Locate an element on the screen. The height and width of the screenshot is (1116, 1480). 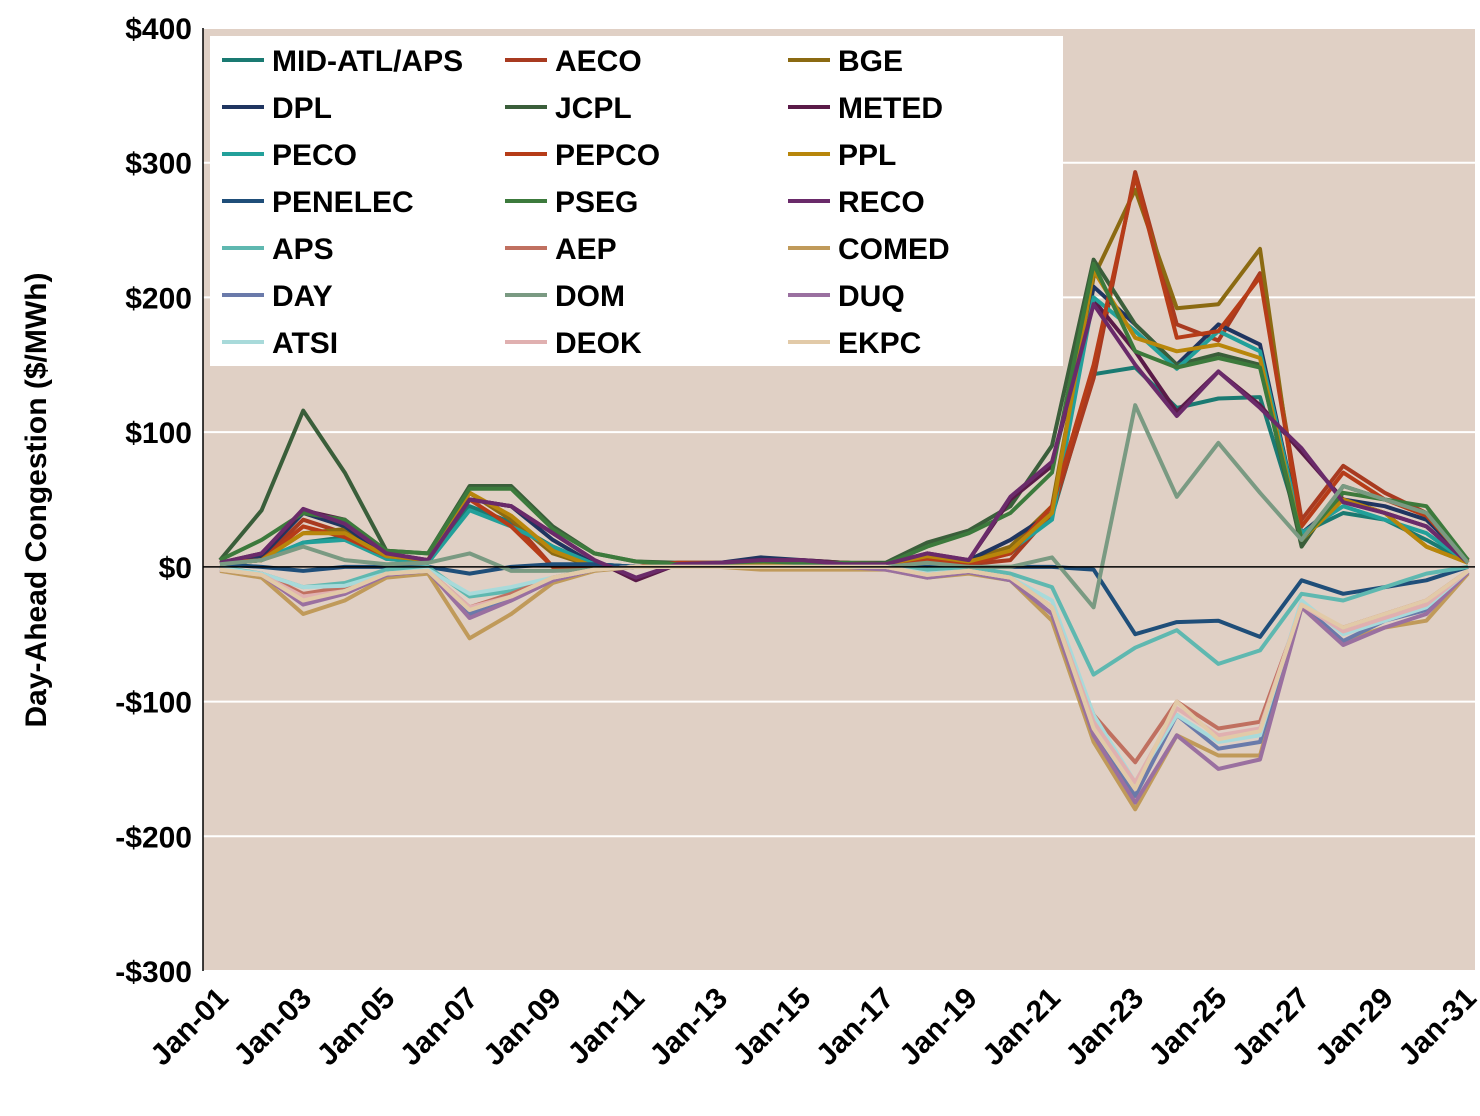
legend-label: MID-ATL/APS is located at coordinates (367, 61).